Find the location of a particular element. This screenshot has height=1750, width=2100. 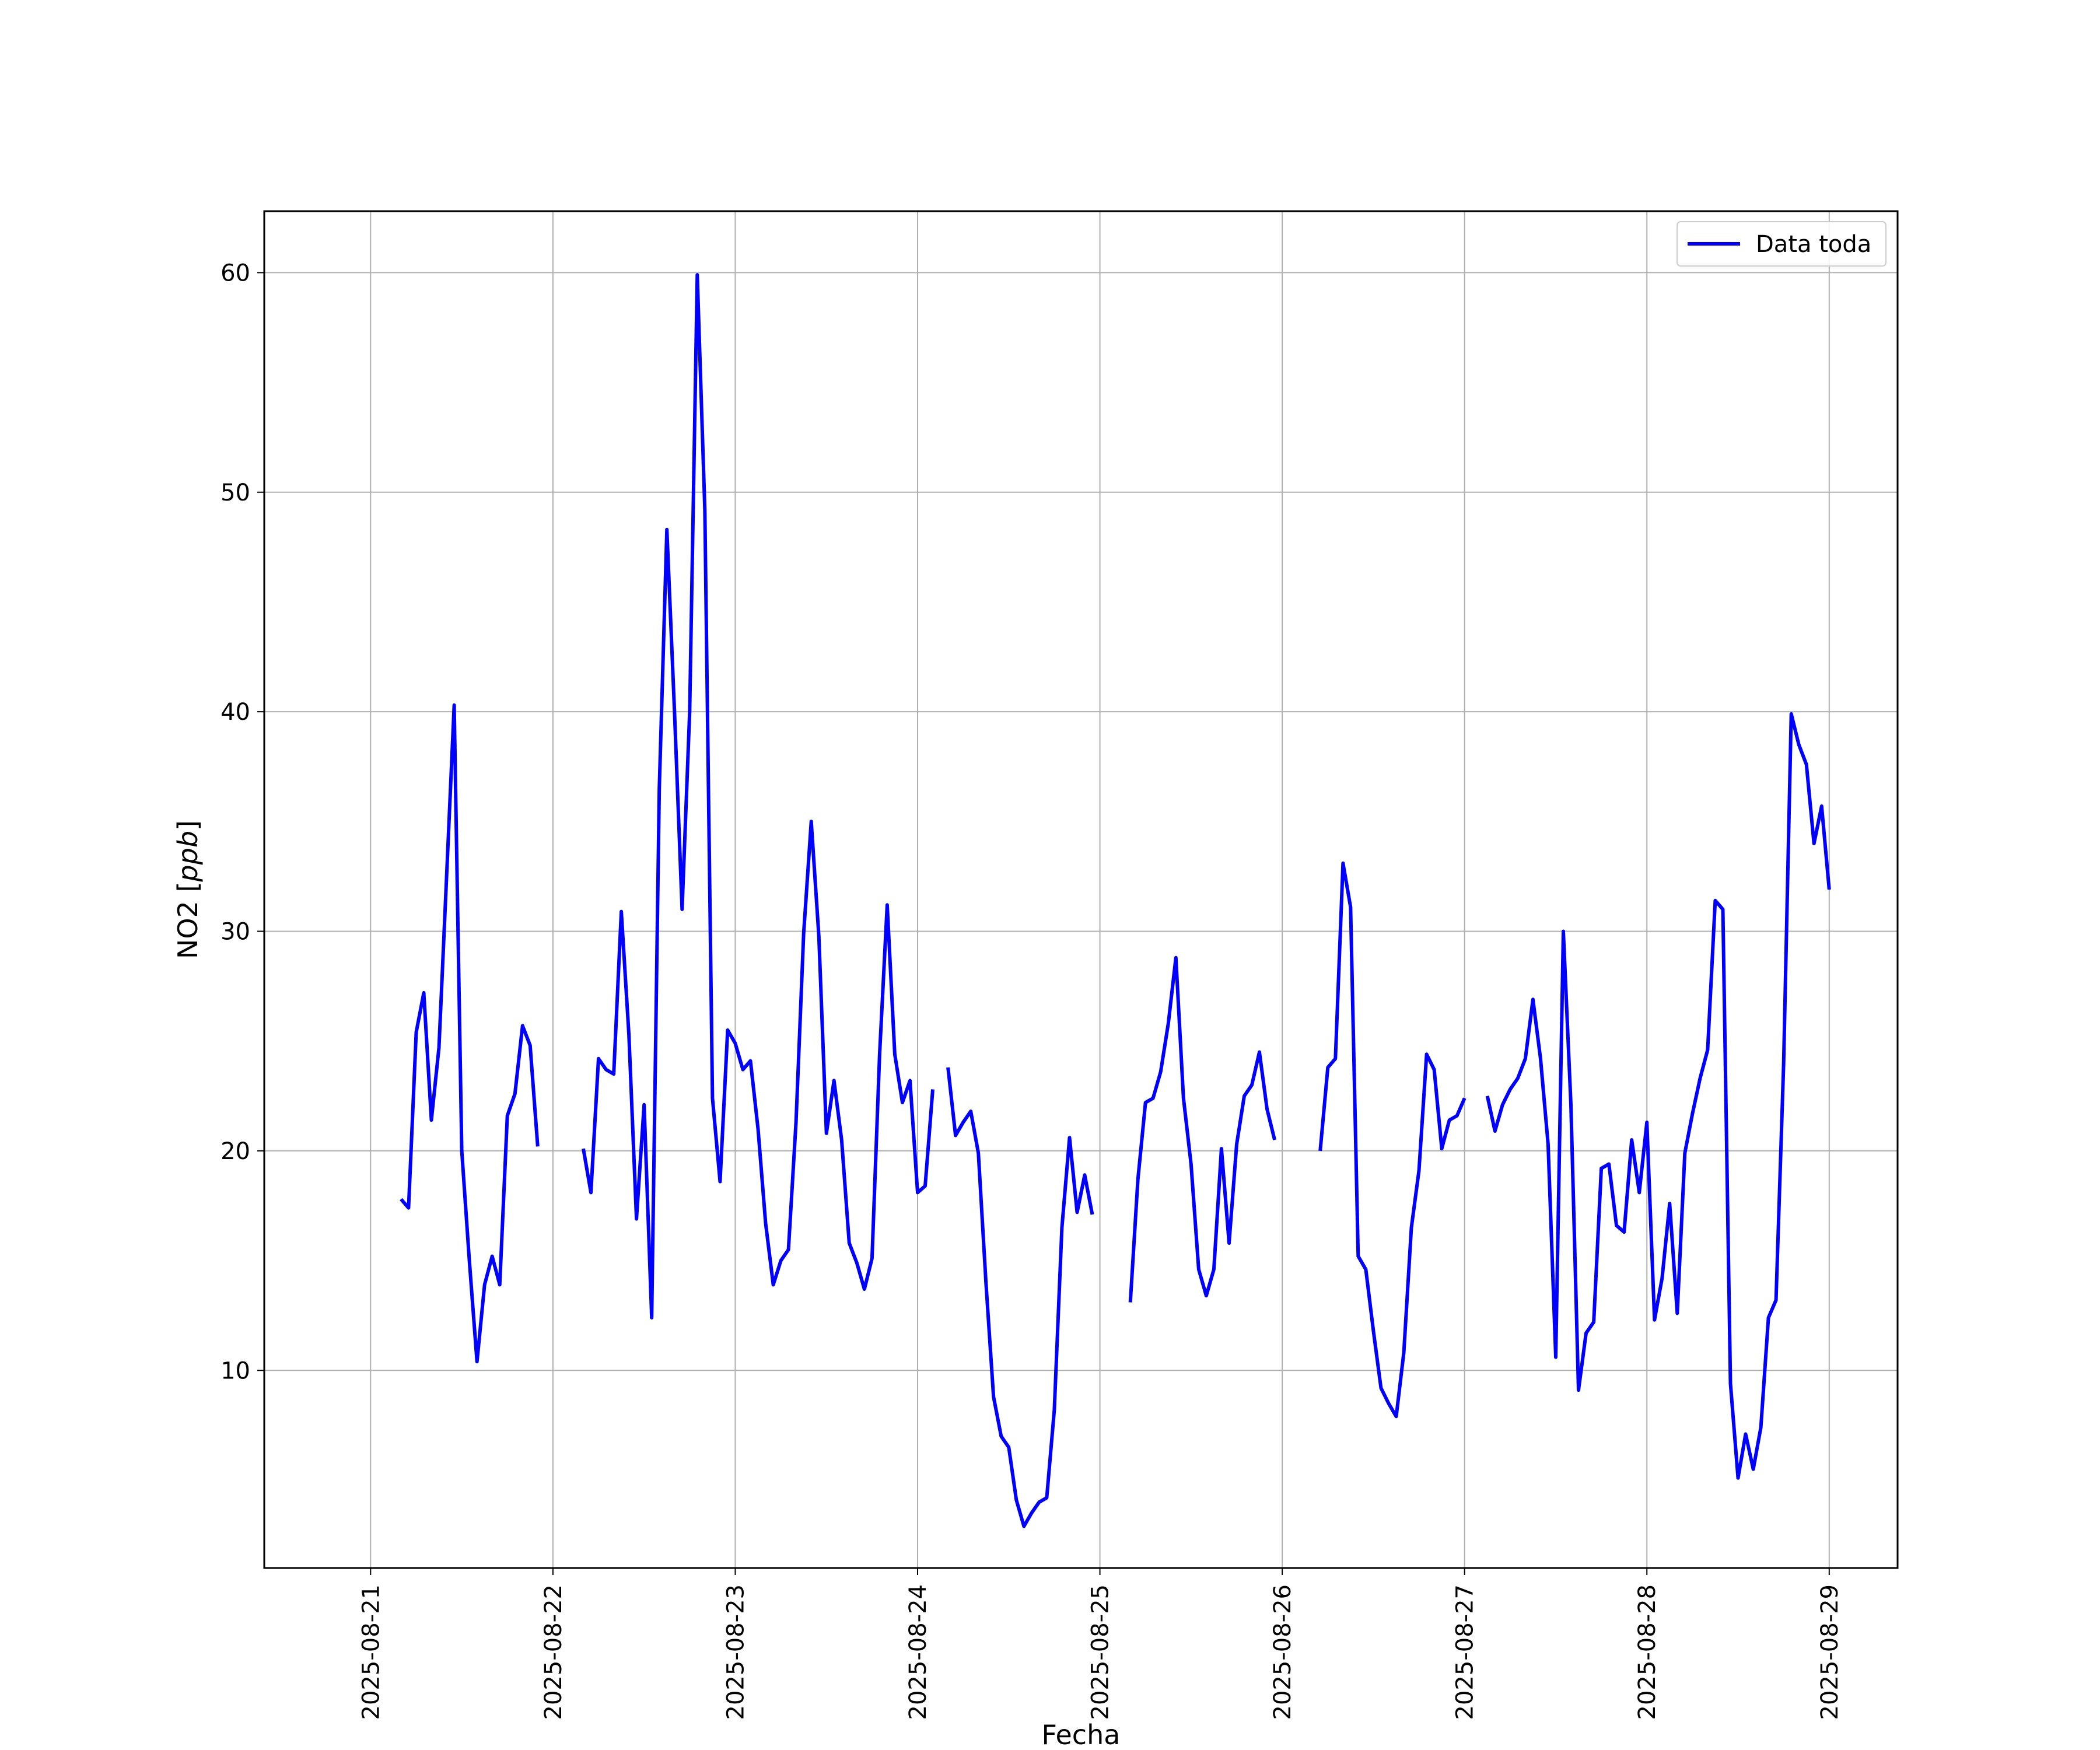

x-tick-label: 2025-08-21 is located at coordinates (371, 1652).